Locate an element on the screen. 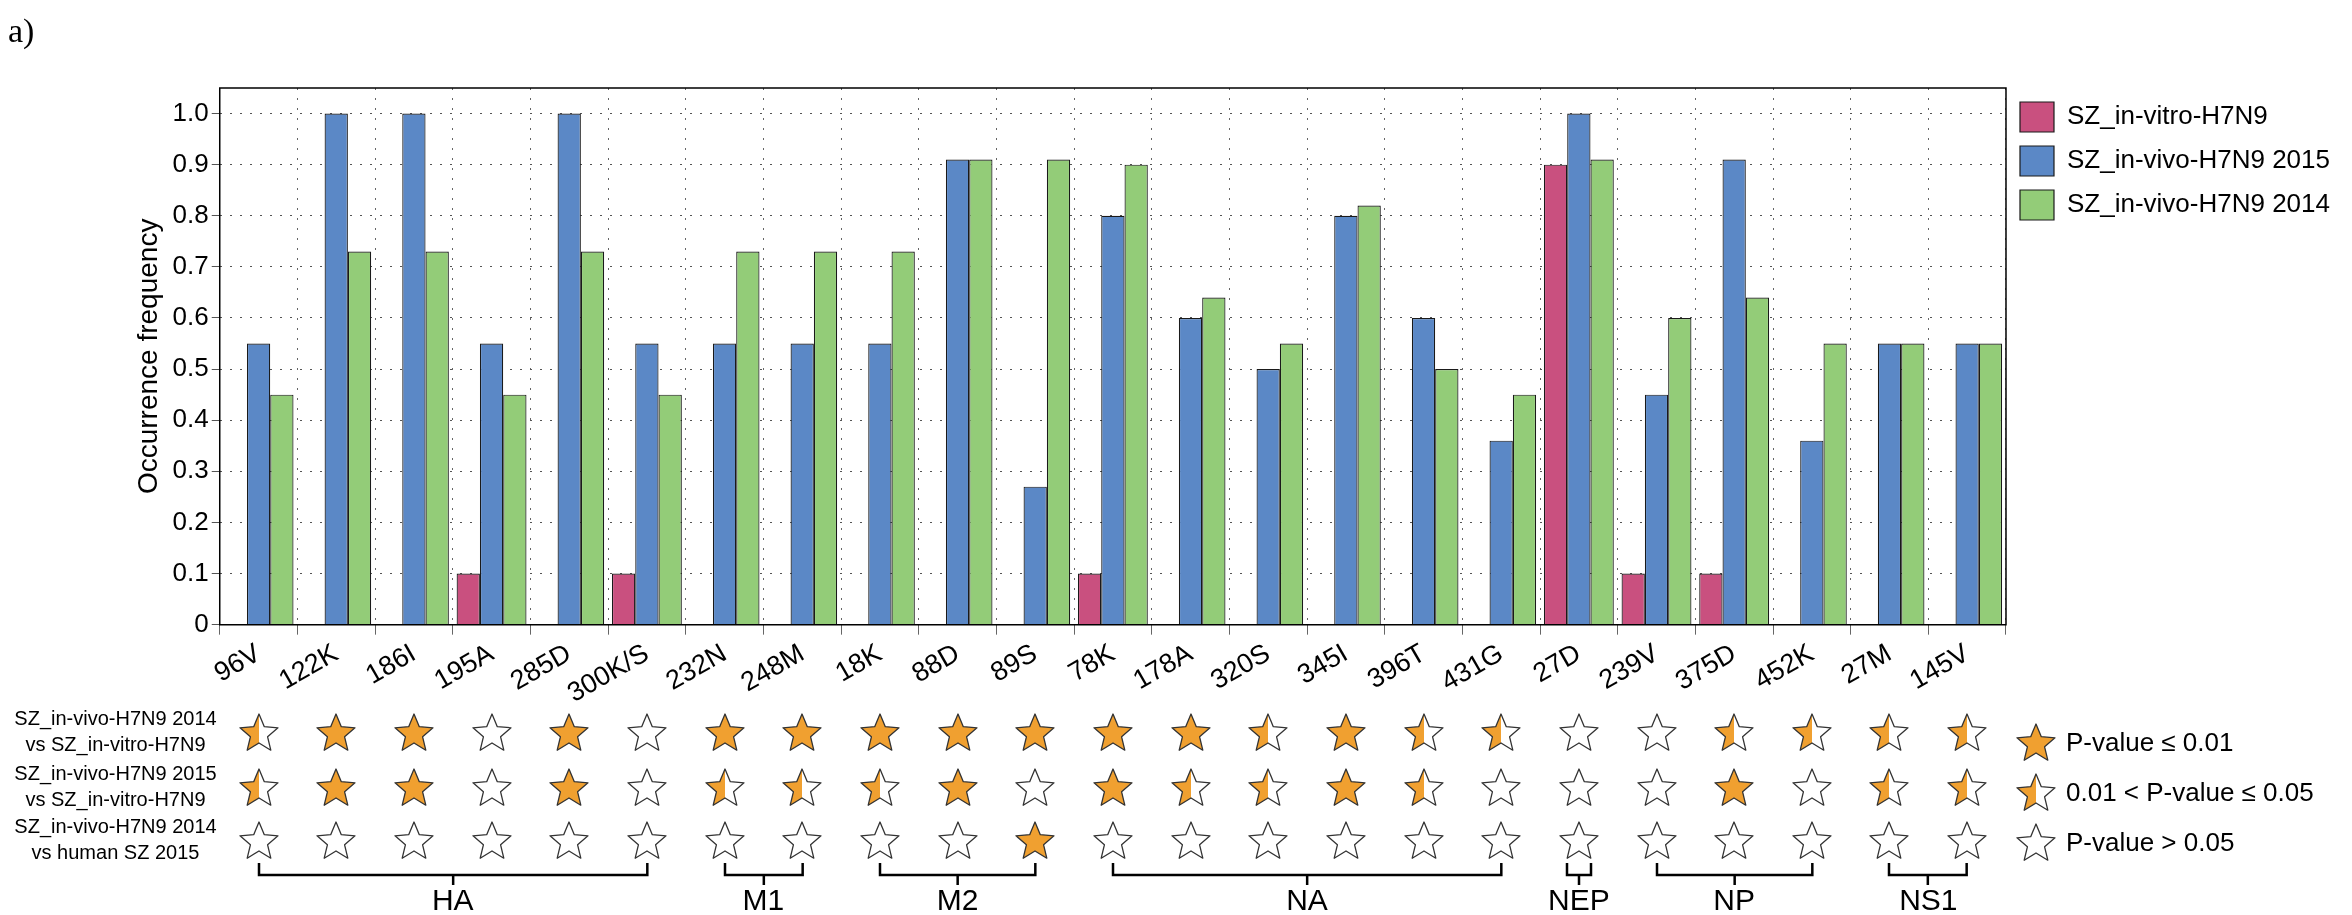 The width and height of the screenshot is (2352, 915). x-tick-label: 178A is located at coordinates (1162, 666).